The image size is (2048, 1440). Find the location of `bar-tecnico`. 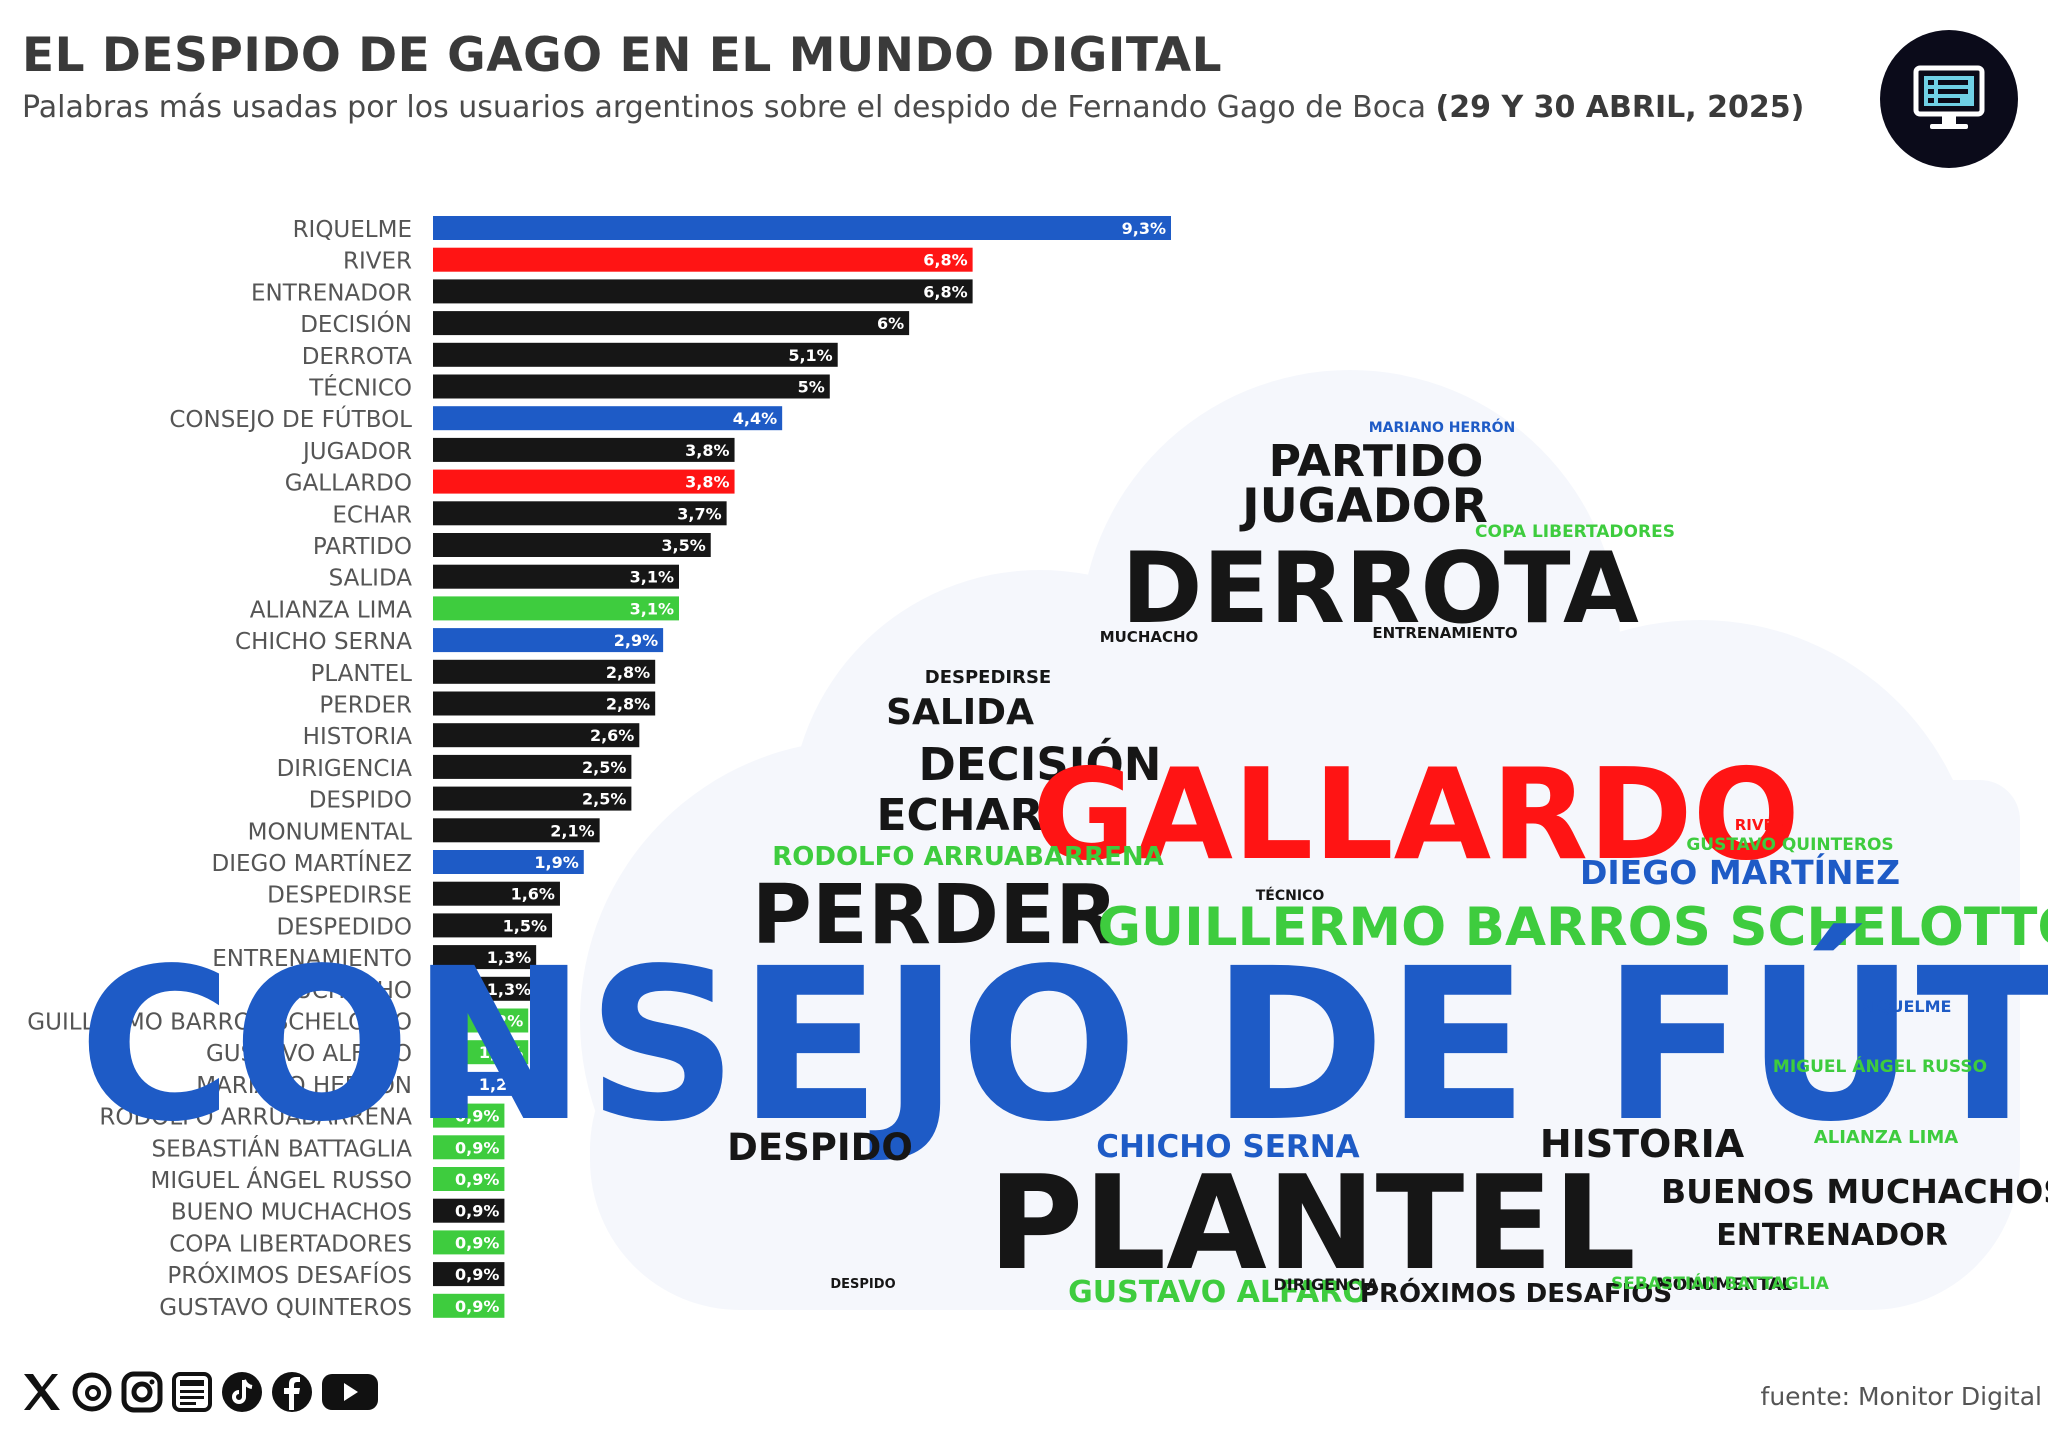

bar-tecnico is located at coordinates (631, 386).